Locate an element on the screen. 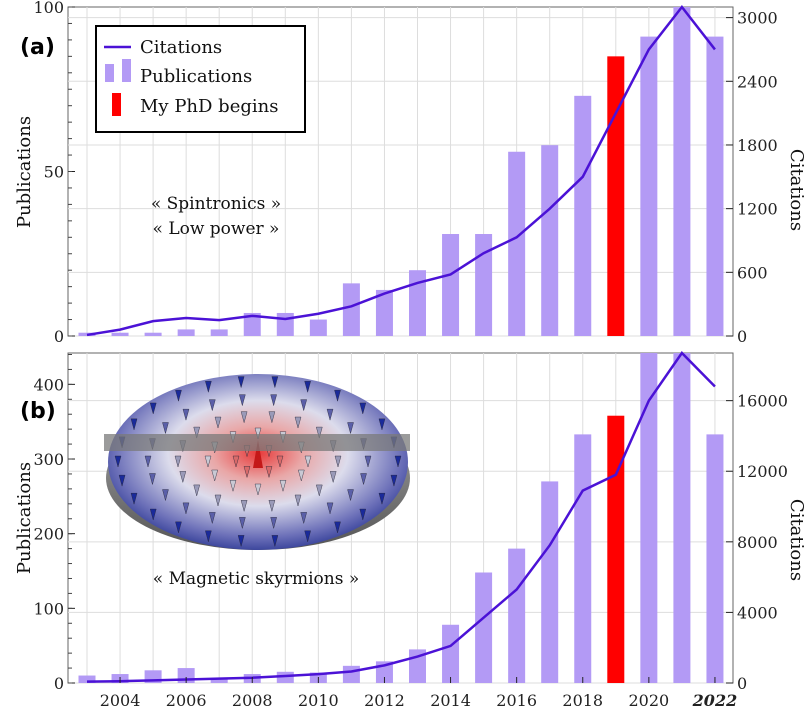 The image size is (806, 715). x-tick-label: 2008 is located at coordinates (252, 700).